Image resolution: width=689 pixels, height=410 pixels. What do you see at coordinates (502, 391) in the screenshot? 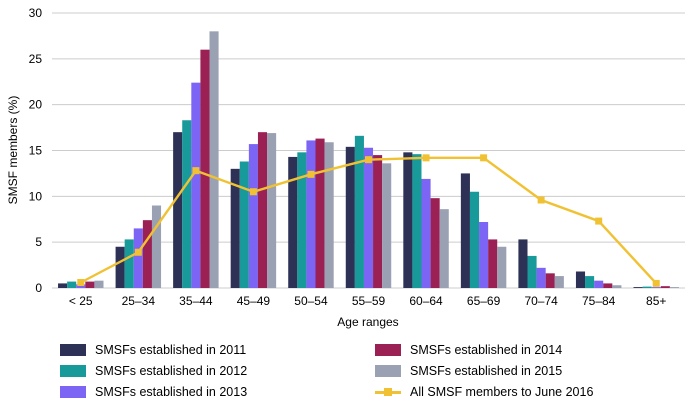
I see `legend-label-all-members: All SMSF members to June 2016` at bounding box center [502, 391].